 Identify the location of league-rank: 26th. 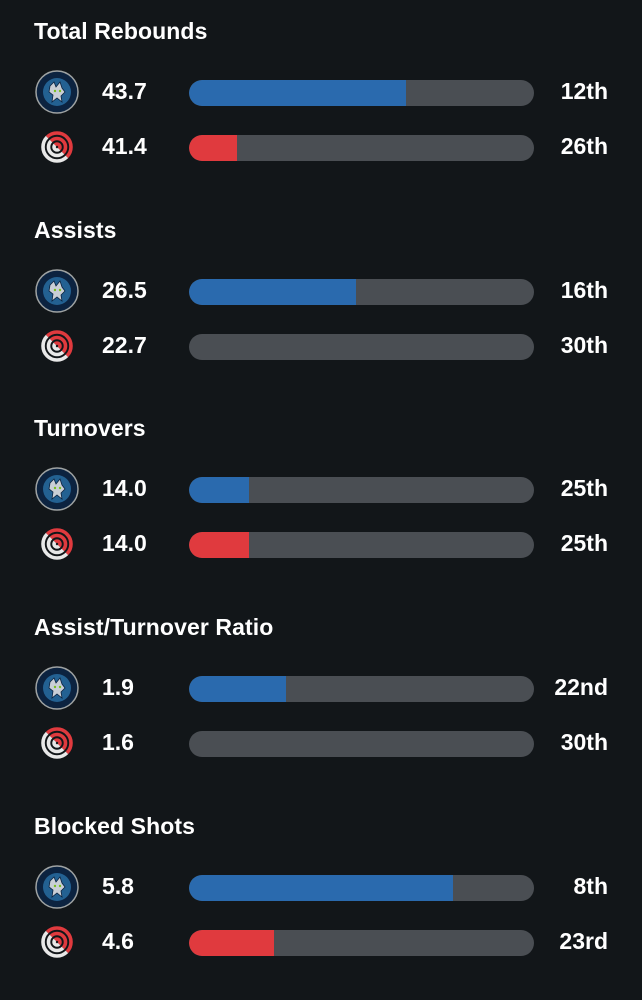
(584, 146).